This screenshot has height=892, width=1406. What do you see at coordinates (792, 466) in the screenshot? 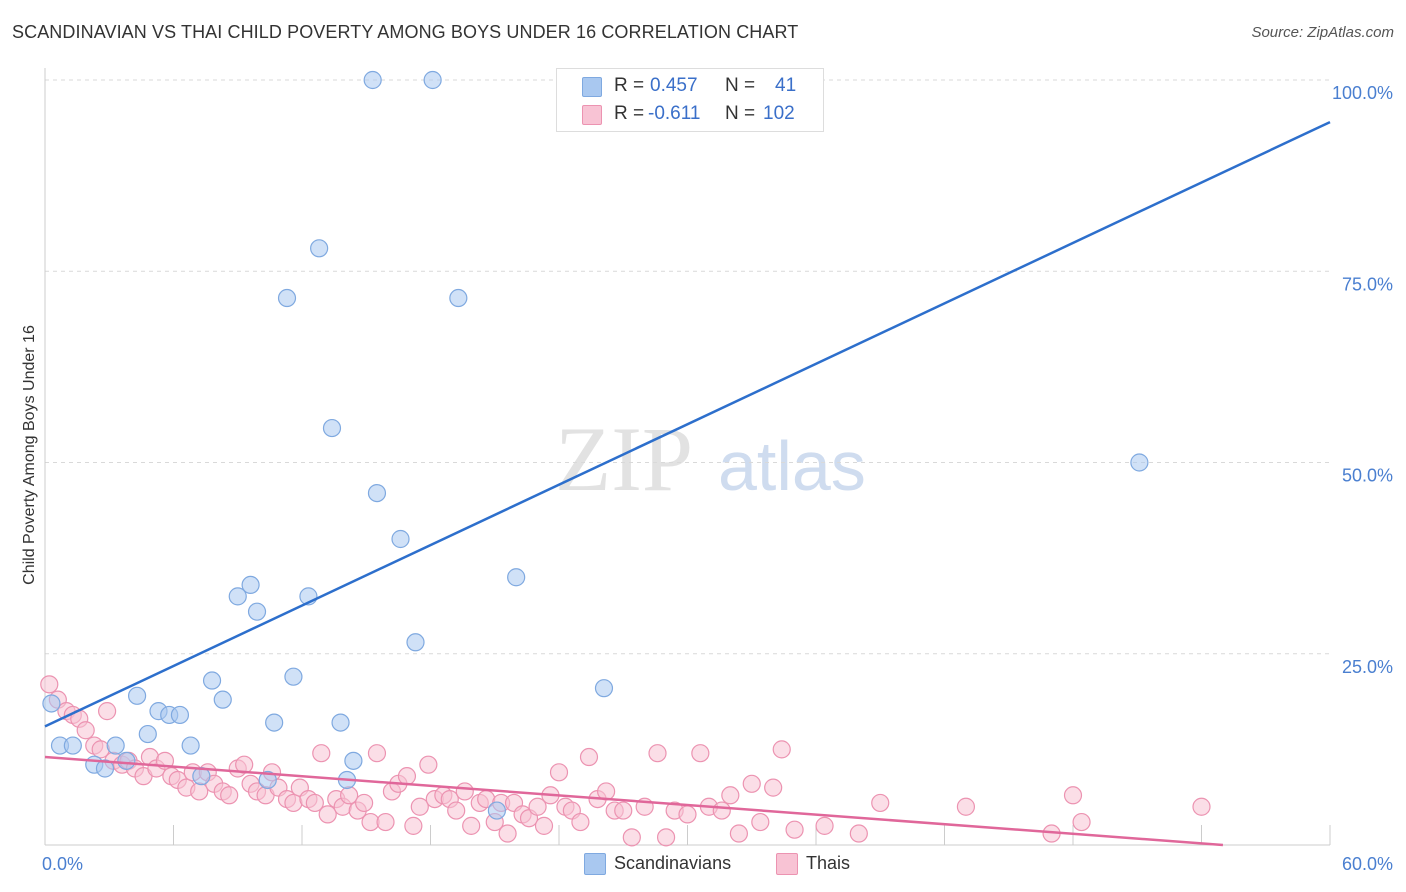
I see `watermark-atlas: atlas` at bounding box center [792, 466].